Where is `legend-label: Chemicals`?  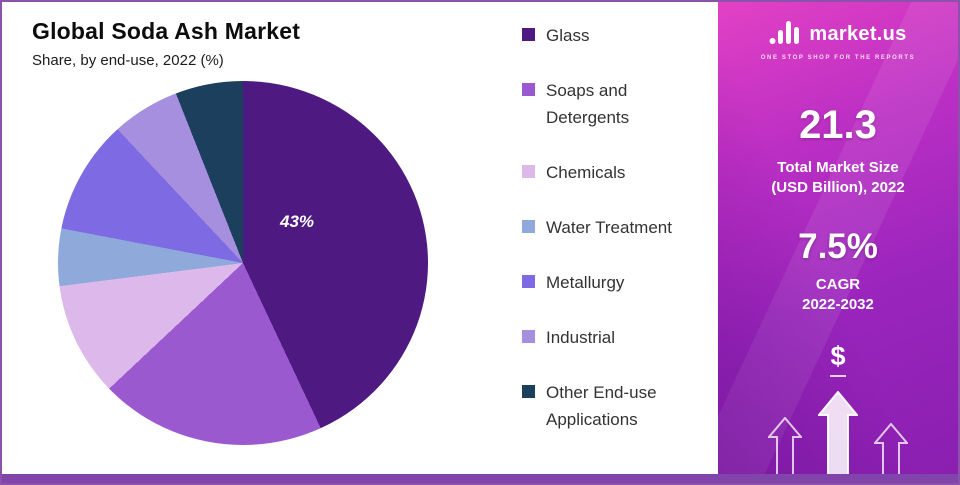
legend-label: Chemicals is located at coordinates (586, 172).